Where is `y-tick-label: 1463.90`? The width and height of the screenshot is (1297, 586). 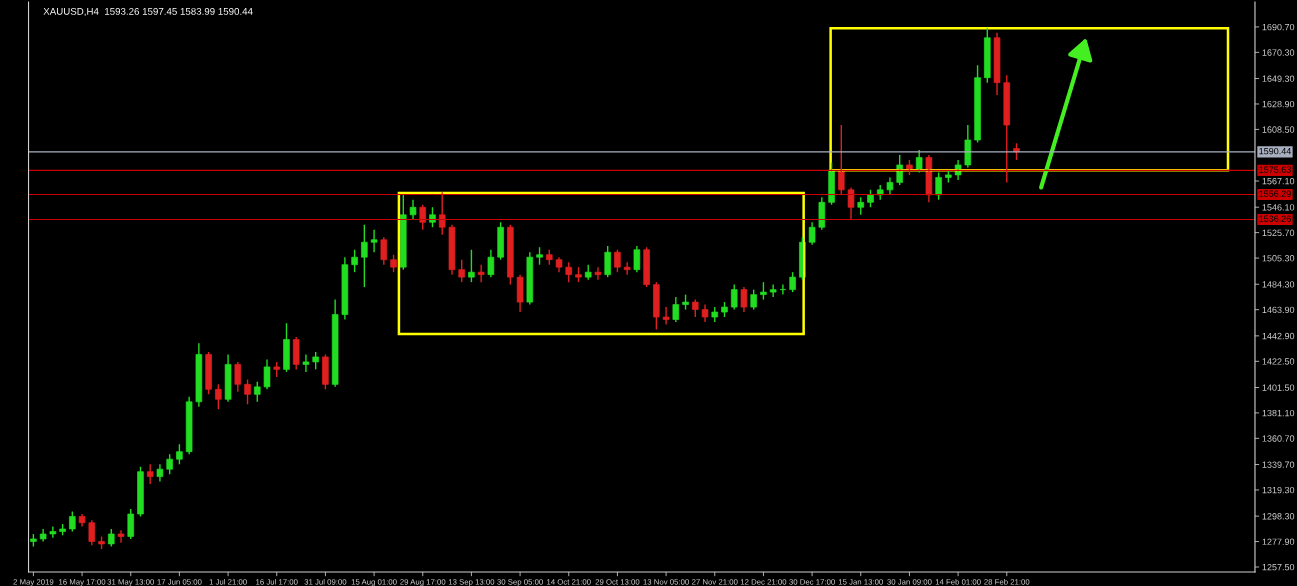 y-tick-label: 1463.90 is located at coordinates (1278, 310).